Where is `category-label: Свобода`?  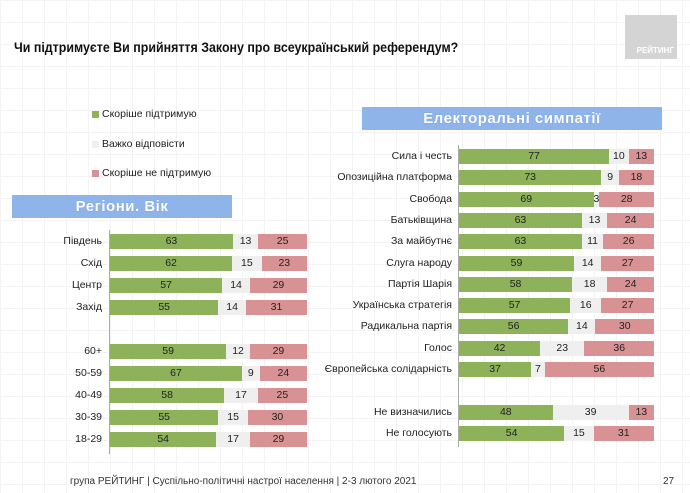
category-label: Свобода is located at coordinates (430, 198).